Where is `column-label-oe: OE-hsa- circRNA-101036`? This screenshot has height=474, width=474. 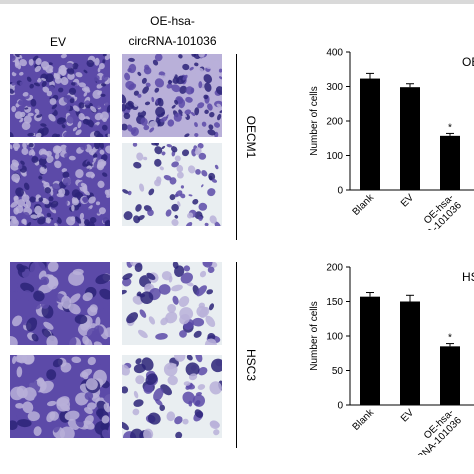 column-label-oe: OE-hsa- circRNA-101036 is located at coordinates (172, 31).